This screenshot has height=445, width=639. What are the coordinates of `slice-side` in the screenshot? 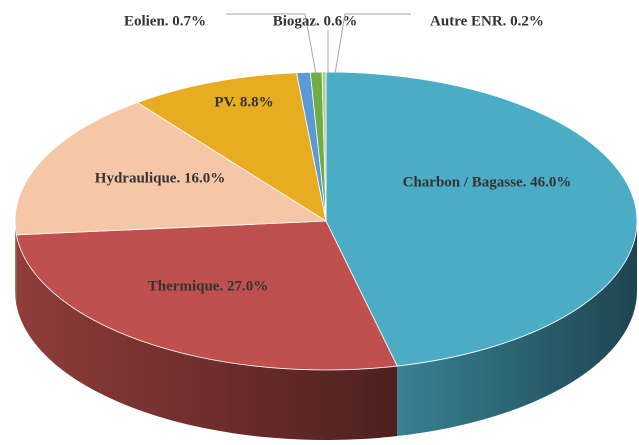 It's located at (16, 263).